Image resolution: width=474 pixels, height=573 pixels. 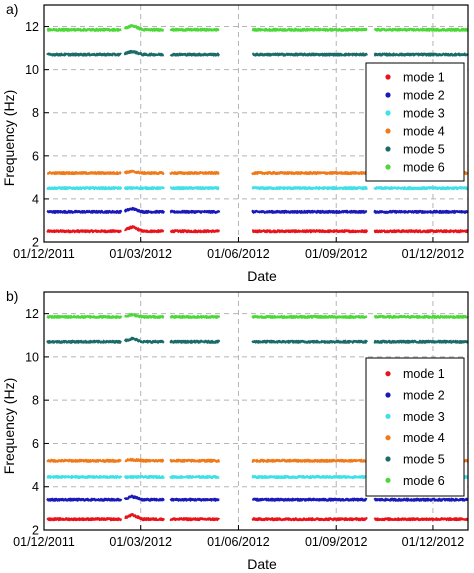 What do you see at coordinates (415, 427) in the screenshot?
I see `legend-b: mode 1 mode 2 mode 3 mode 4 mode 5 mode 6` at bounding box center [415, 427].